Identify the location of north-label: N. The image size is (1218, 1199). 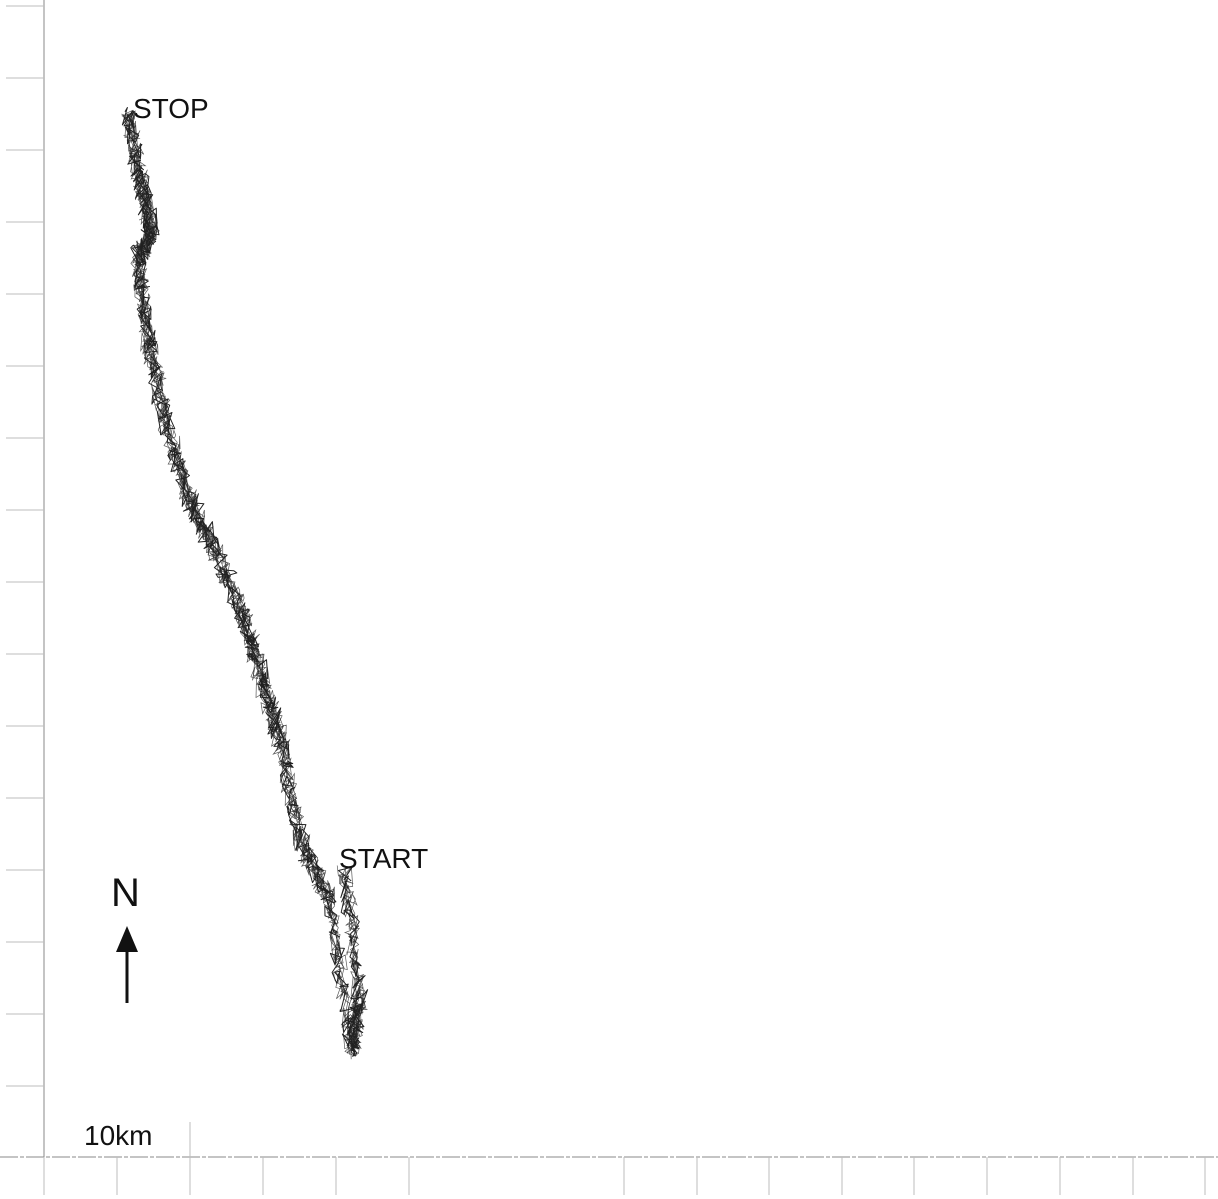
(125, 893).